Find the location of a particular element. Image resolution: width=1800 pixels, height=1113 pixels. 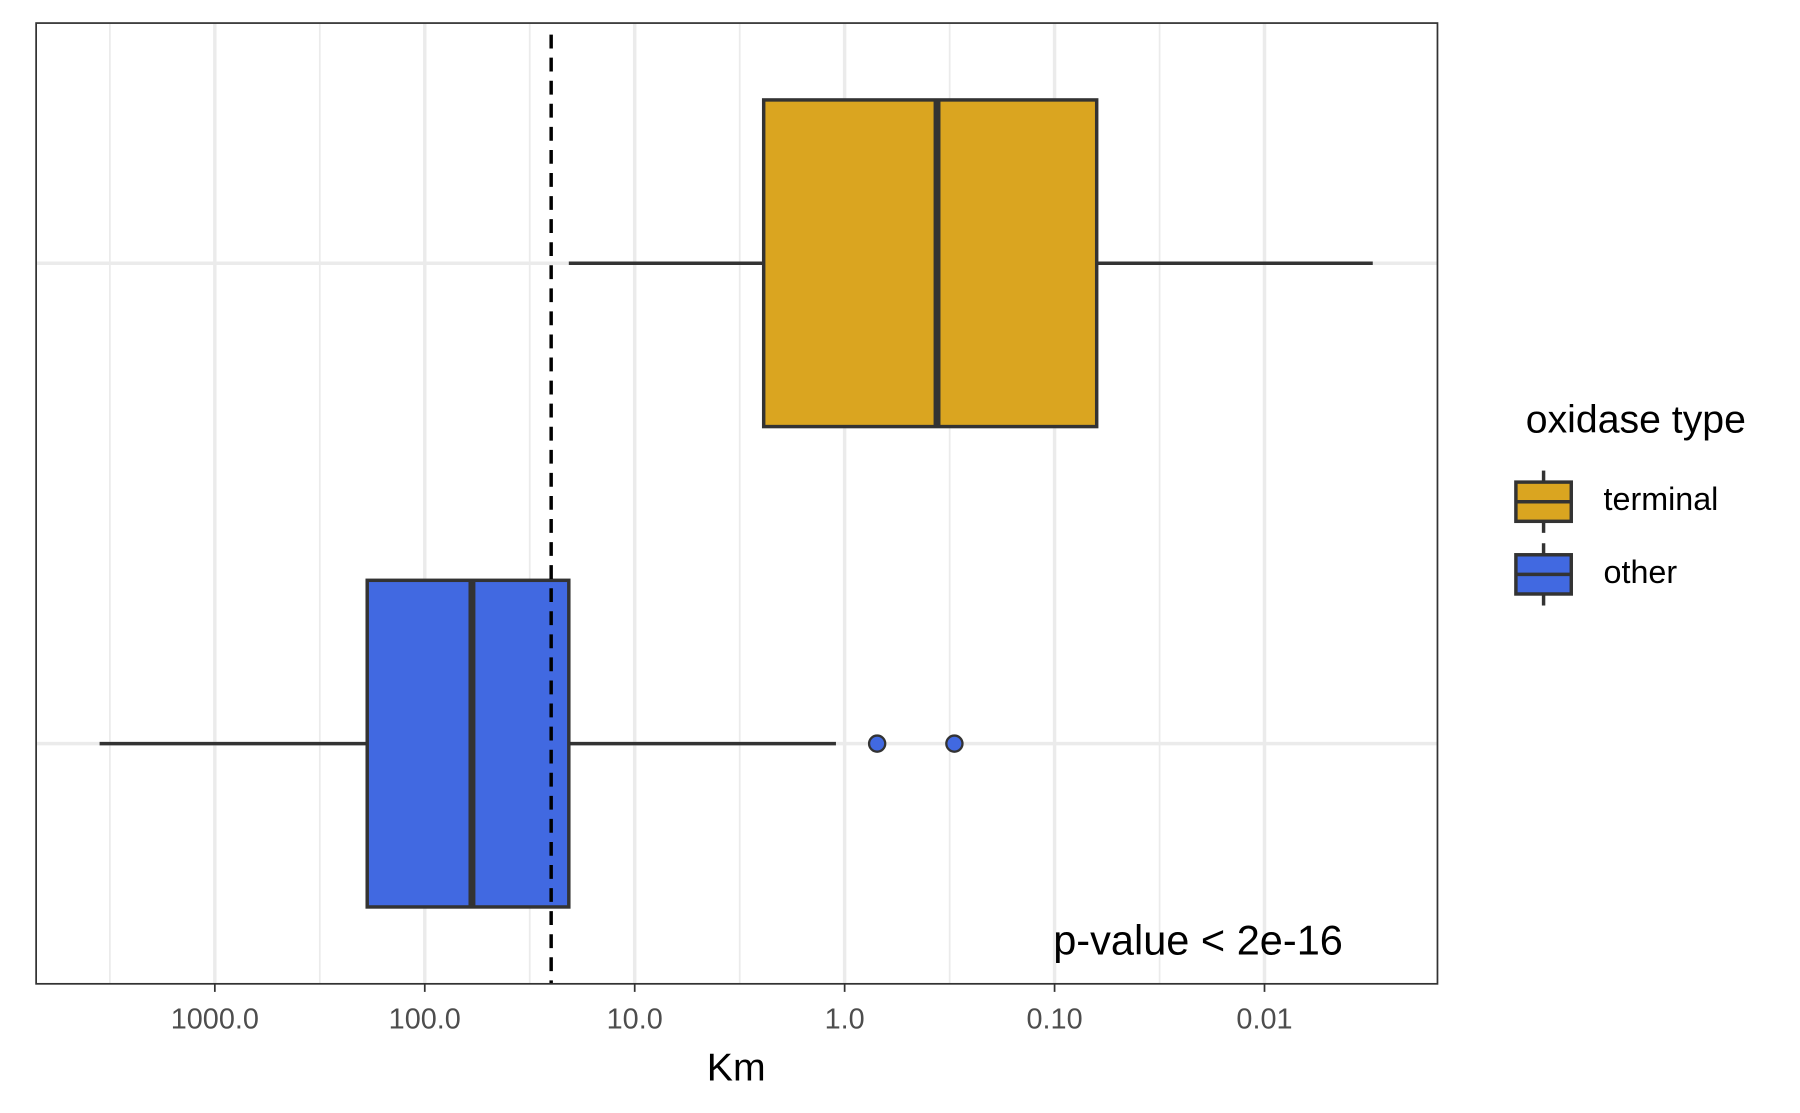

x-tick-label: 10.0 is located at coordinates (635, 1019).